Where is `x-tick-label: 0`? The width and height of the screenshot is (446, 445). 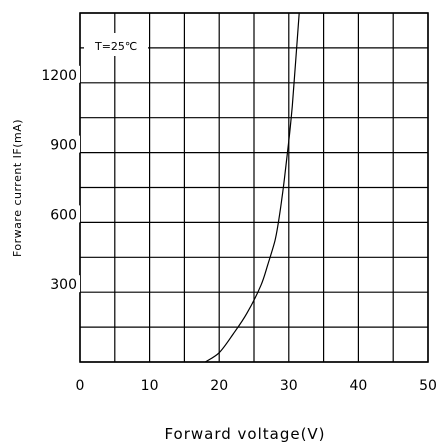 x-tick-label: 0 is located at coordinates (80, 386).